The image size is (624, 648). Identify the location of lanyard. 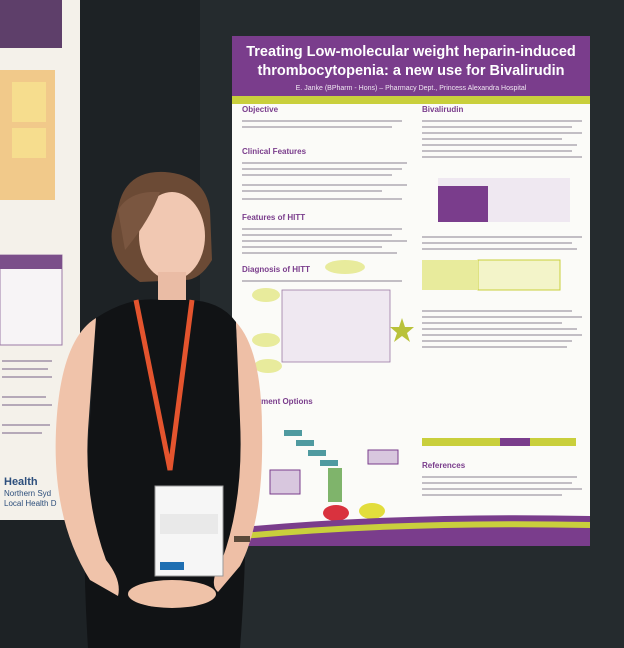
(164, 385).